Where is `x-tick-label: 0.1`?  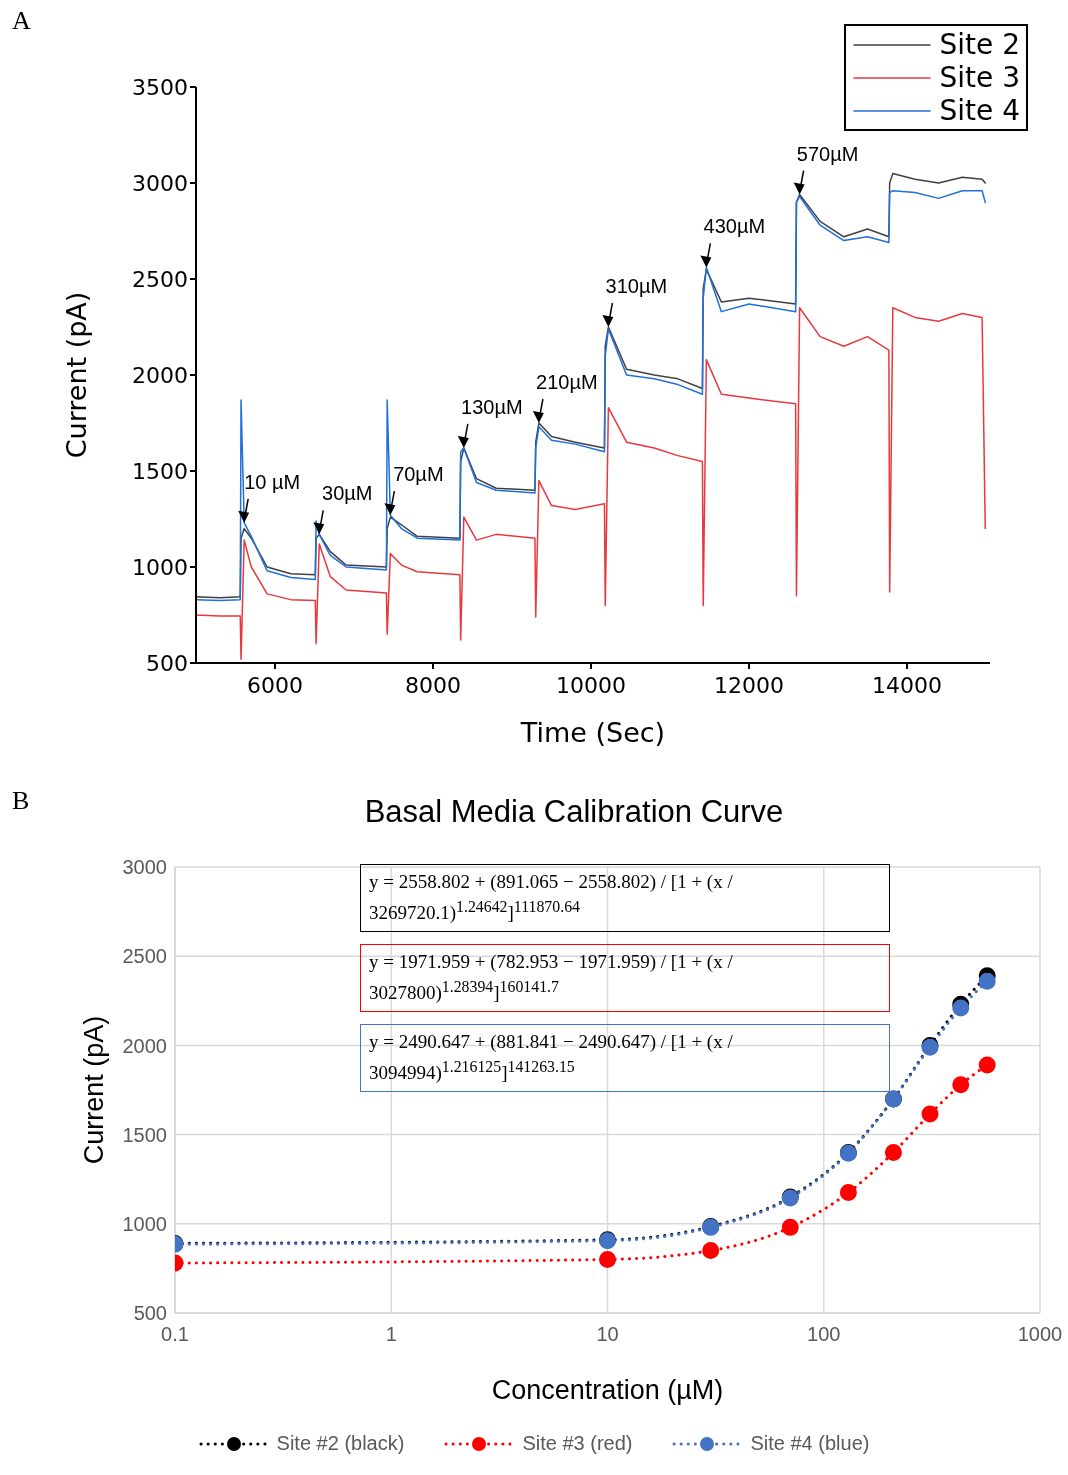
x-tick-label: 0.1 is located at coordinates (175, 1334).